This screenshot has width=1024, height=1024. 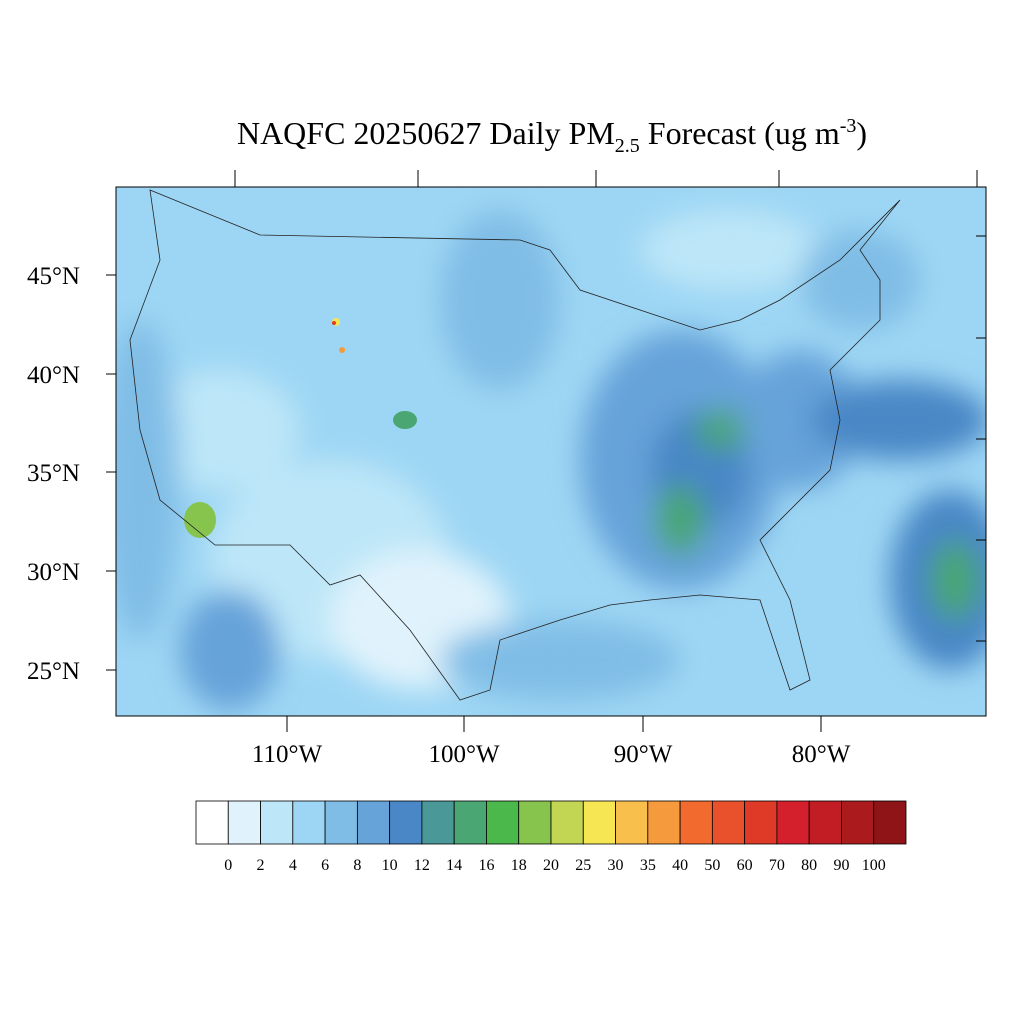 I want to click on colorbar-label: 60, so click(x=745, y=865).